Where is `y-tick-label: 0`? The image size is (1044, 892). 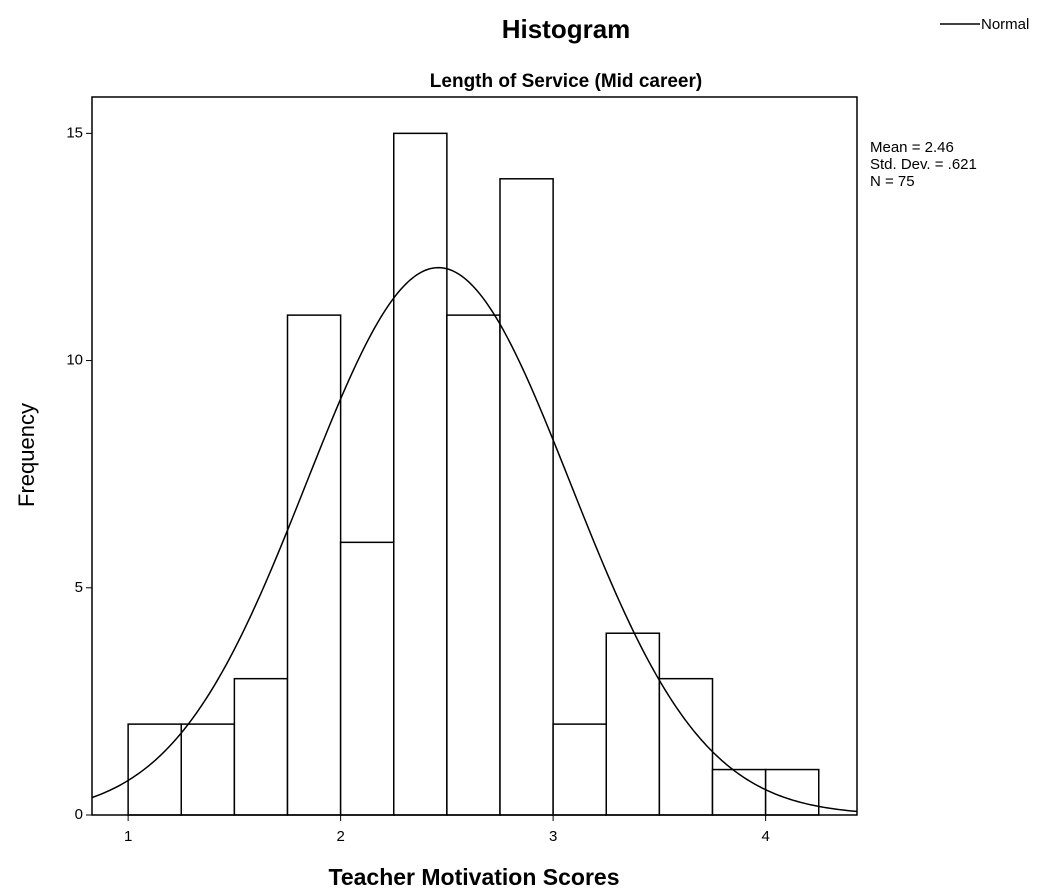
y-tick-label: 0 is located at coordinates (79, 814).